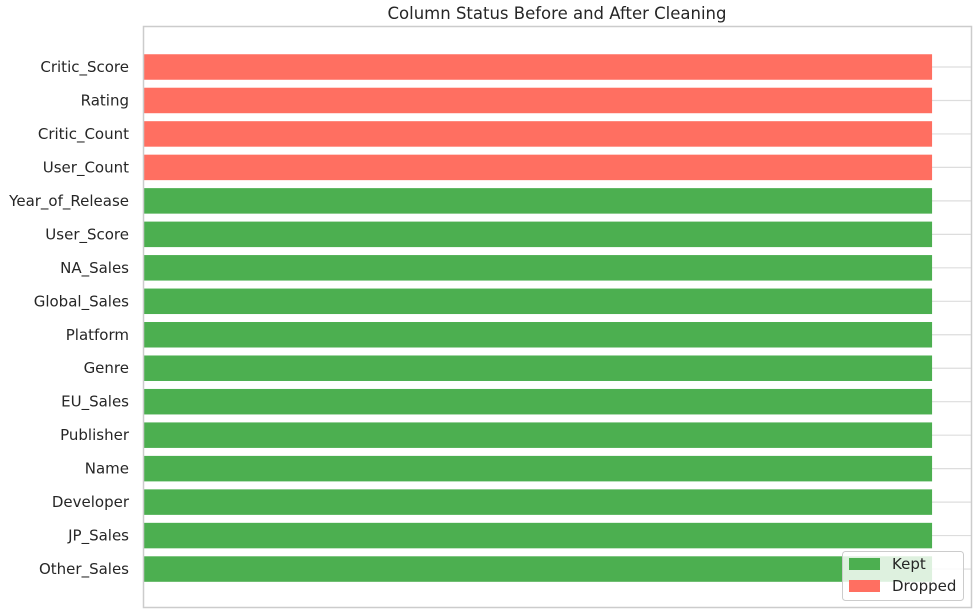 This screenshot has width=975, height=612. I want to click on bar-critic-count, so click(538, 134).